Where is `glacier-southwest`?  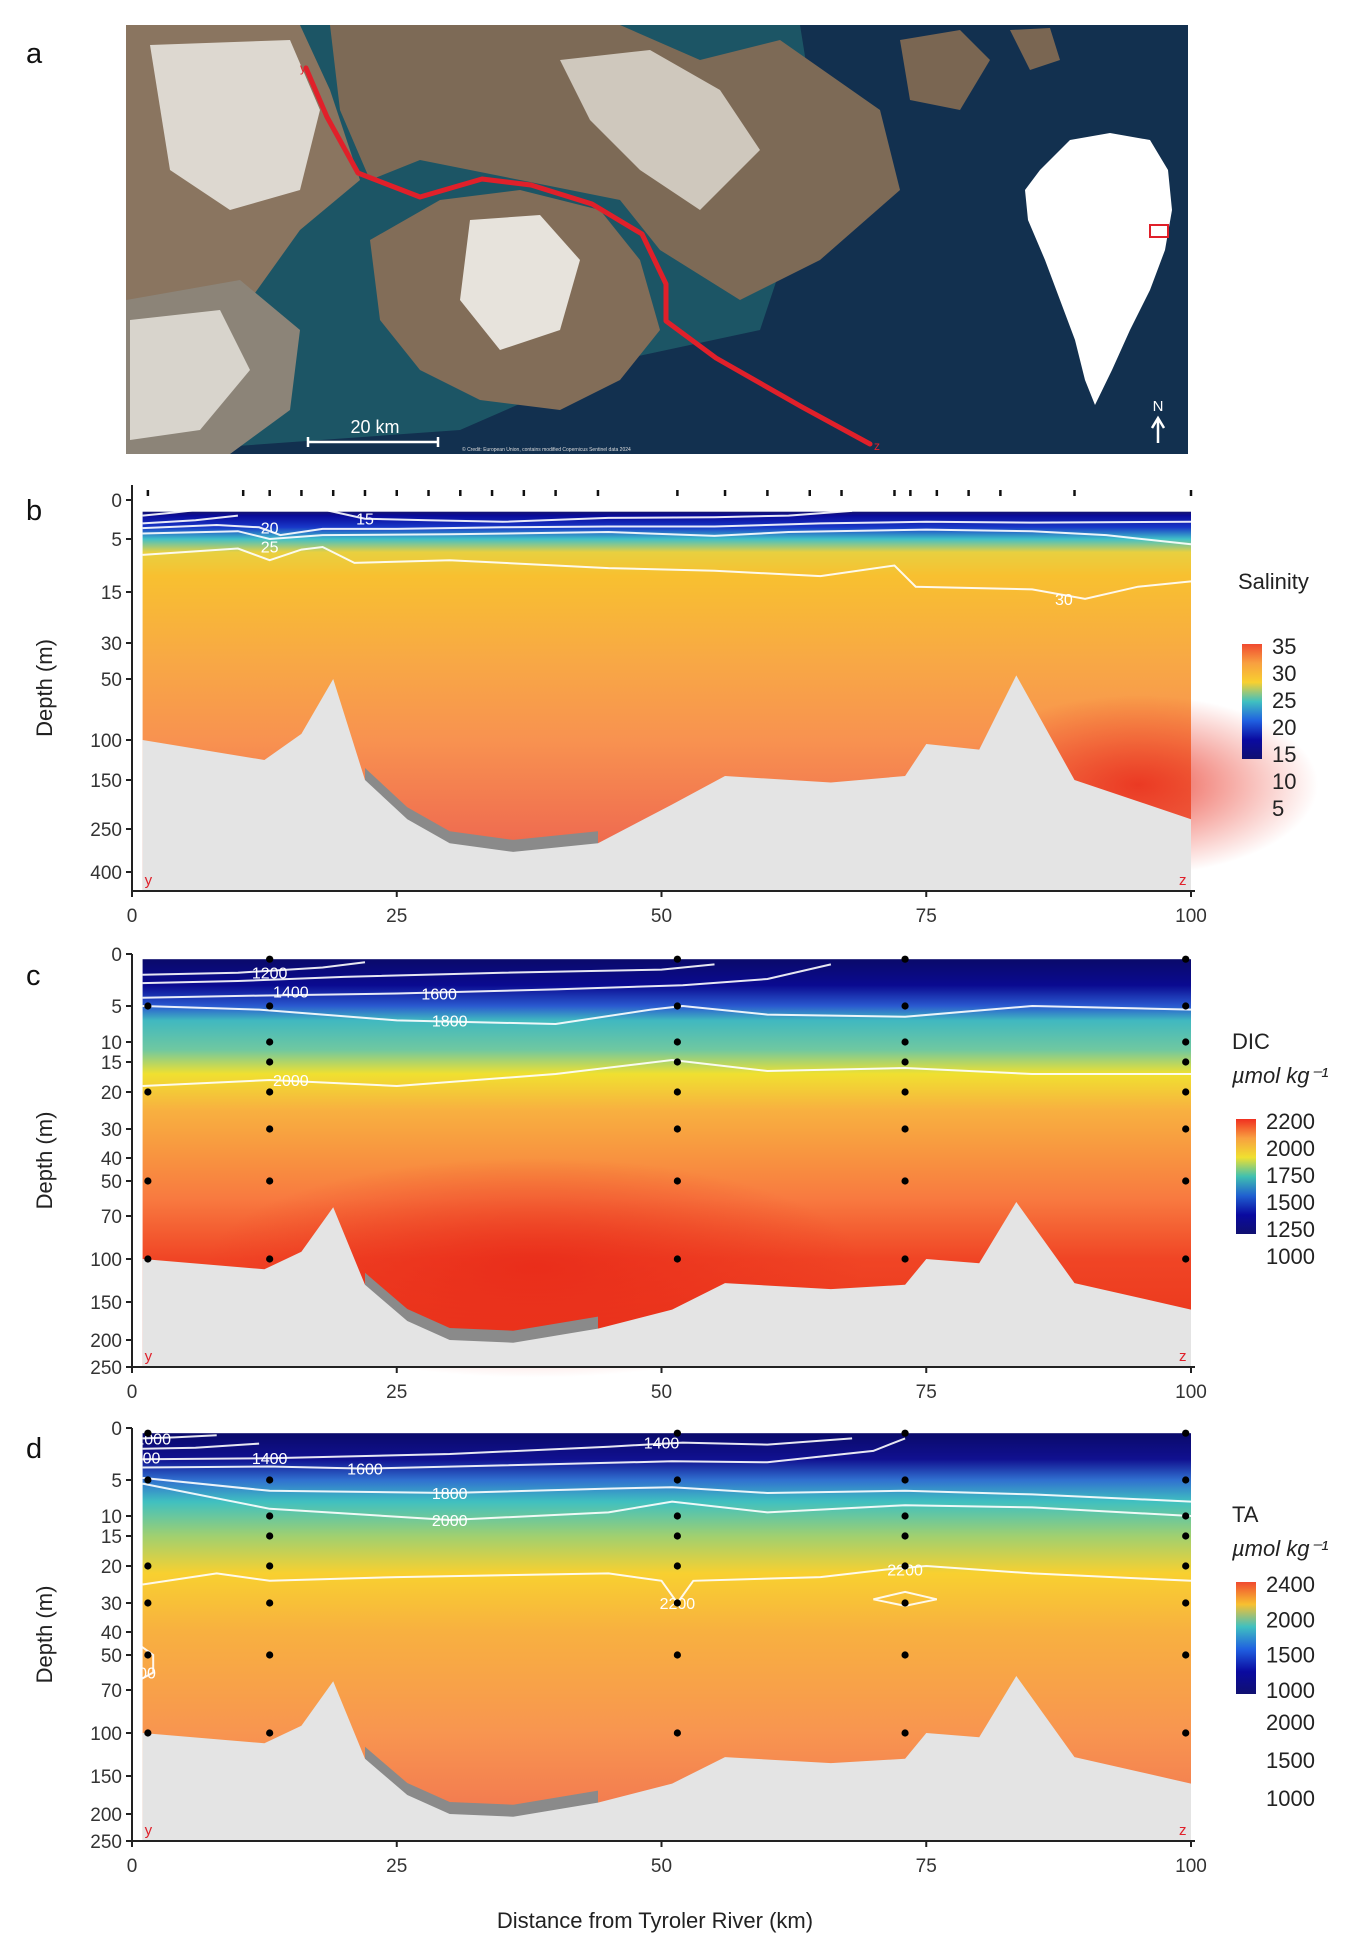 glacier-southwest is located at coordinates (190, 375).